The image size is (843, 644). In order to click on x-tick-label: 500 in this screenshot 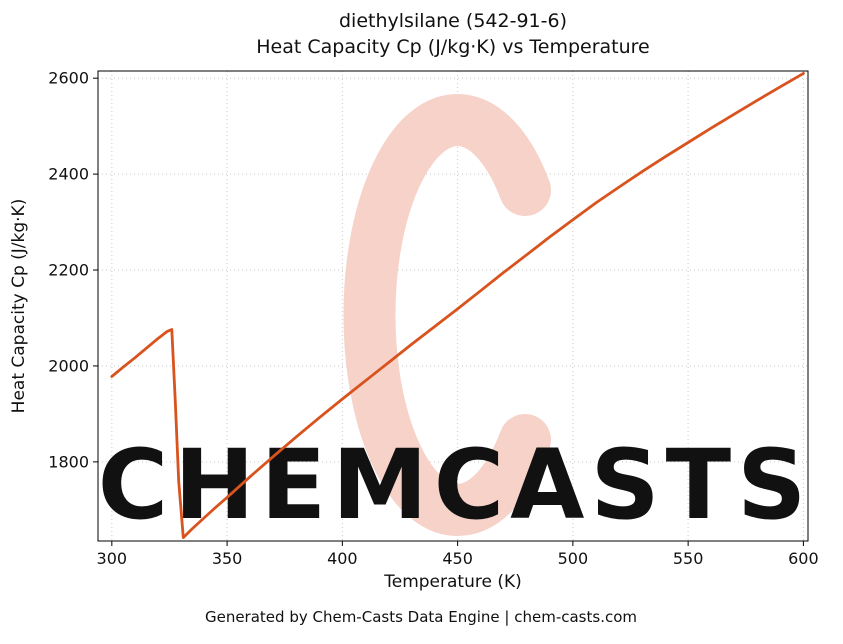, I will do `click(573, 558)`.